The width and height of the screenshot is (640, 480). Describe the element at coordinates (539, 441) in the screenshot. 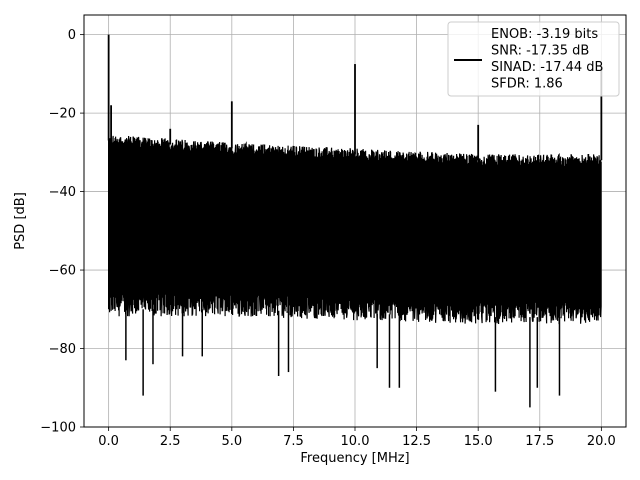

I see `x-tick-label: 17.5` at that location.